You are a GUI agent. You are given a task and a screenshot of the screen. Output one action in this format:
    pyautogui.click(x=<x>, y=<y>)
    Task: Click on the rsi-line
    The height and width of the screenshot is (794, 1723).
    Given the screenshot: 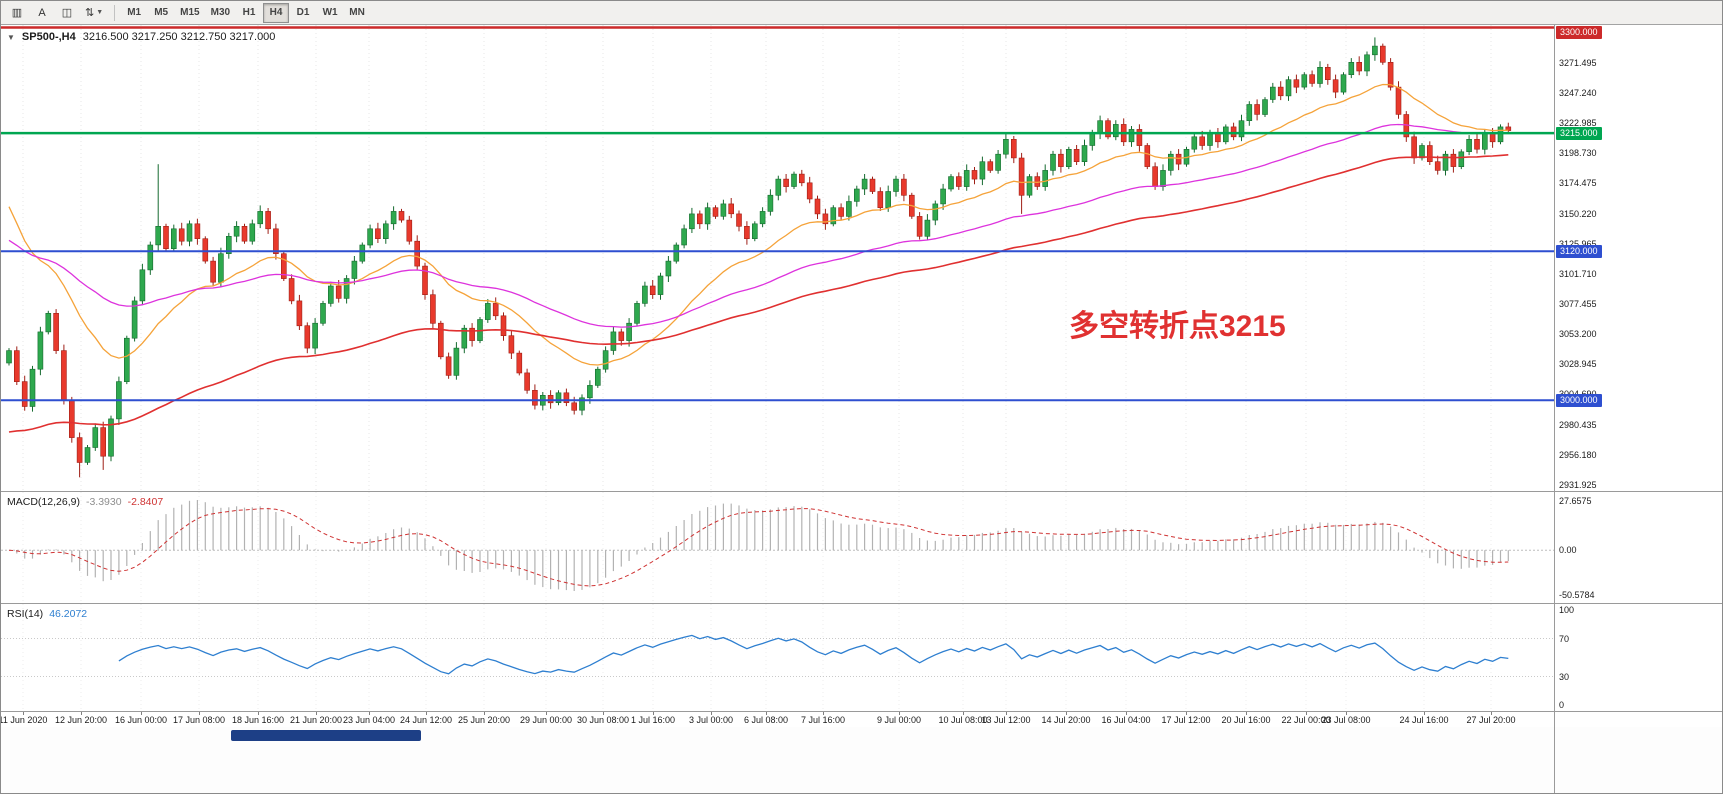 What is the action you would take?
    pyautogui.click(x=813, y=654)
    